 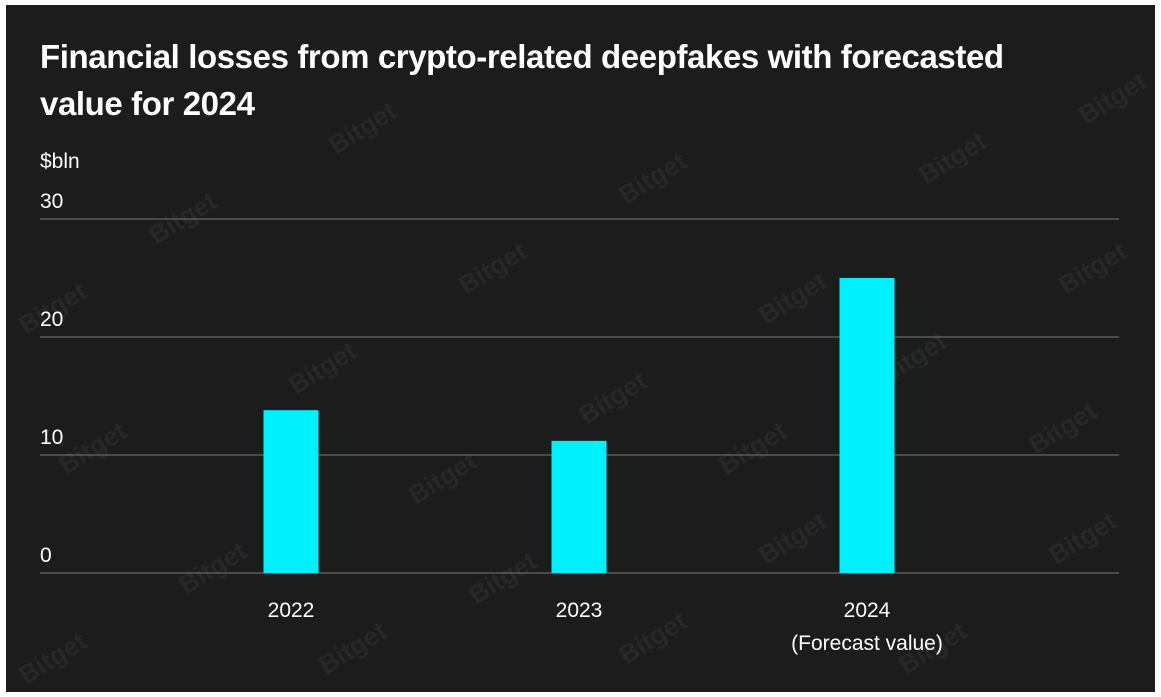 What do you see at coordinates (867, 610) in the screenshot?
I see `x-category-label: 2024` at bounding box center [867, 610].